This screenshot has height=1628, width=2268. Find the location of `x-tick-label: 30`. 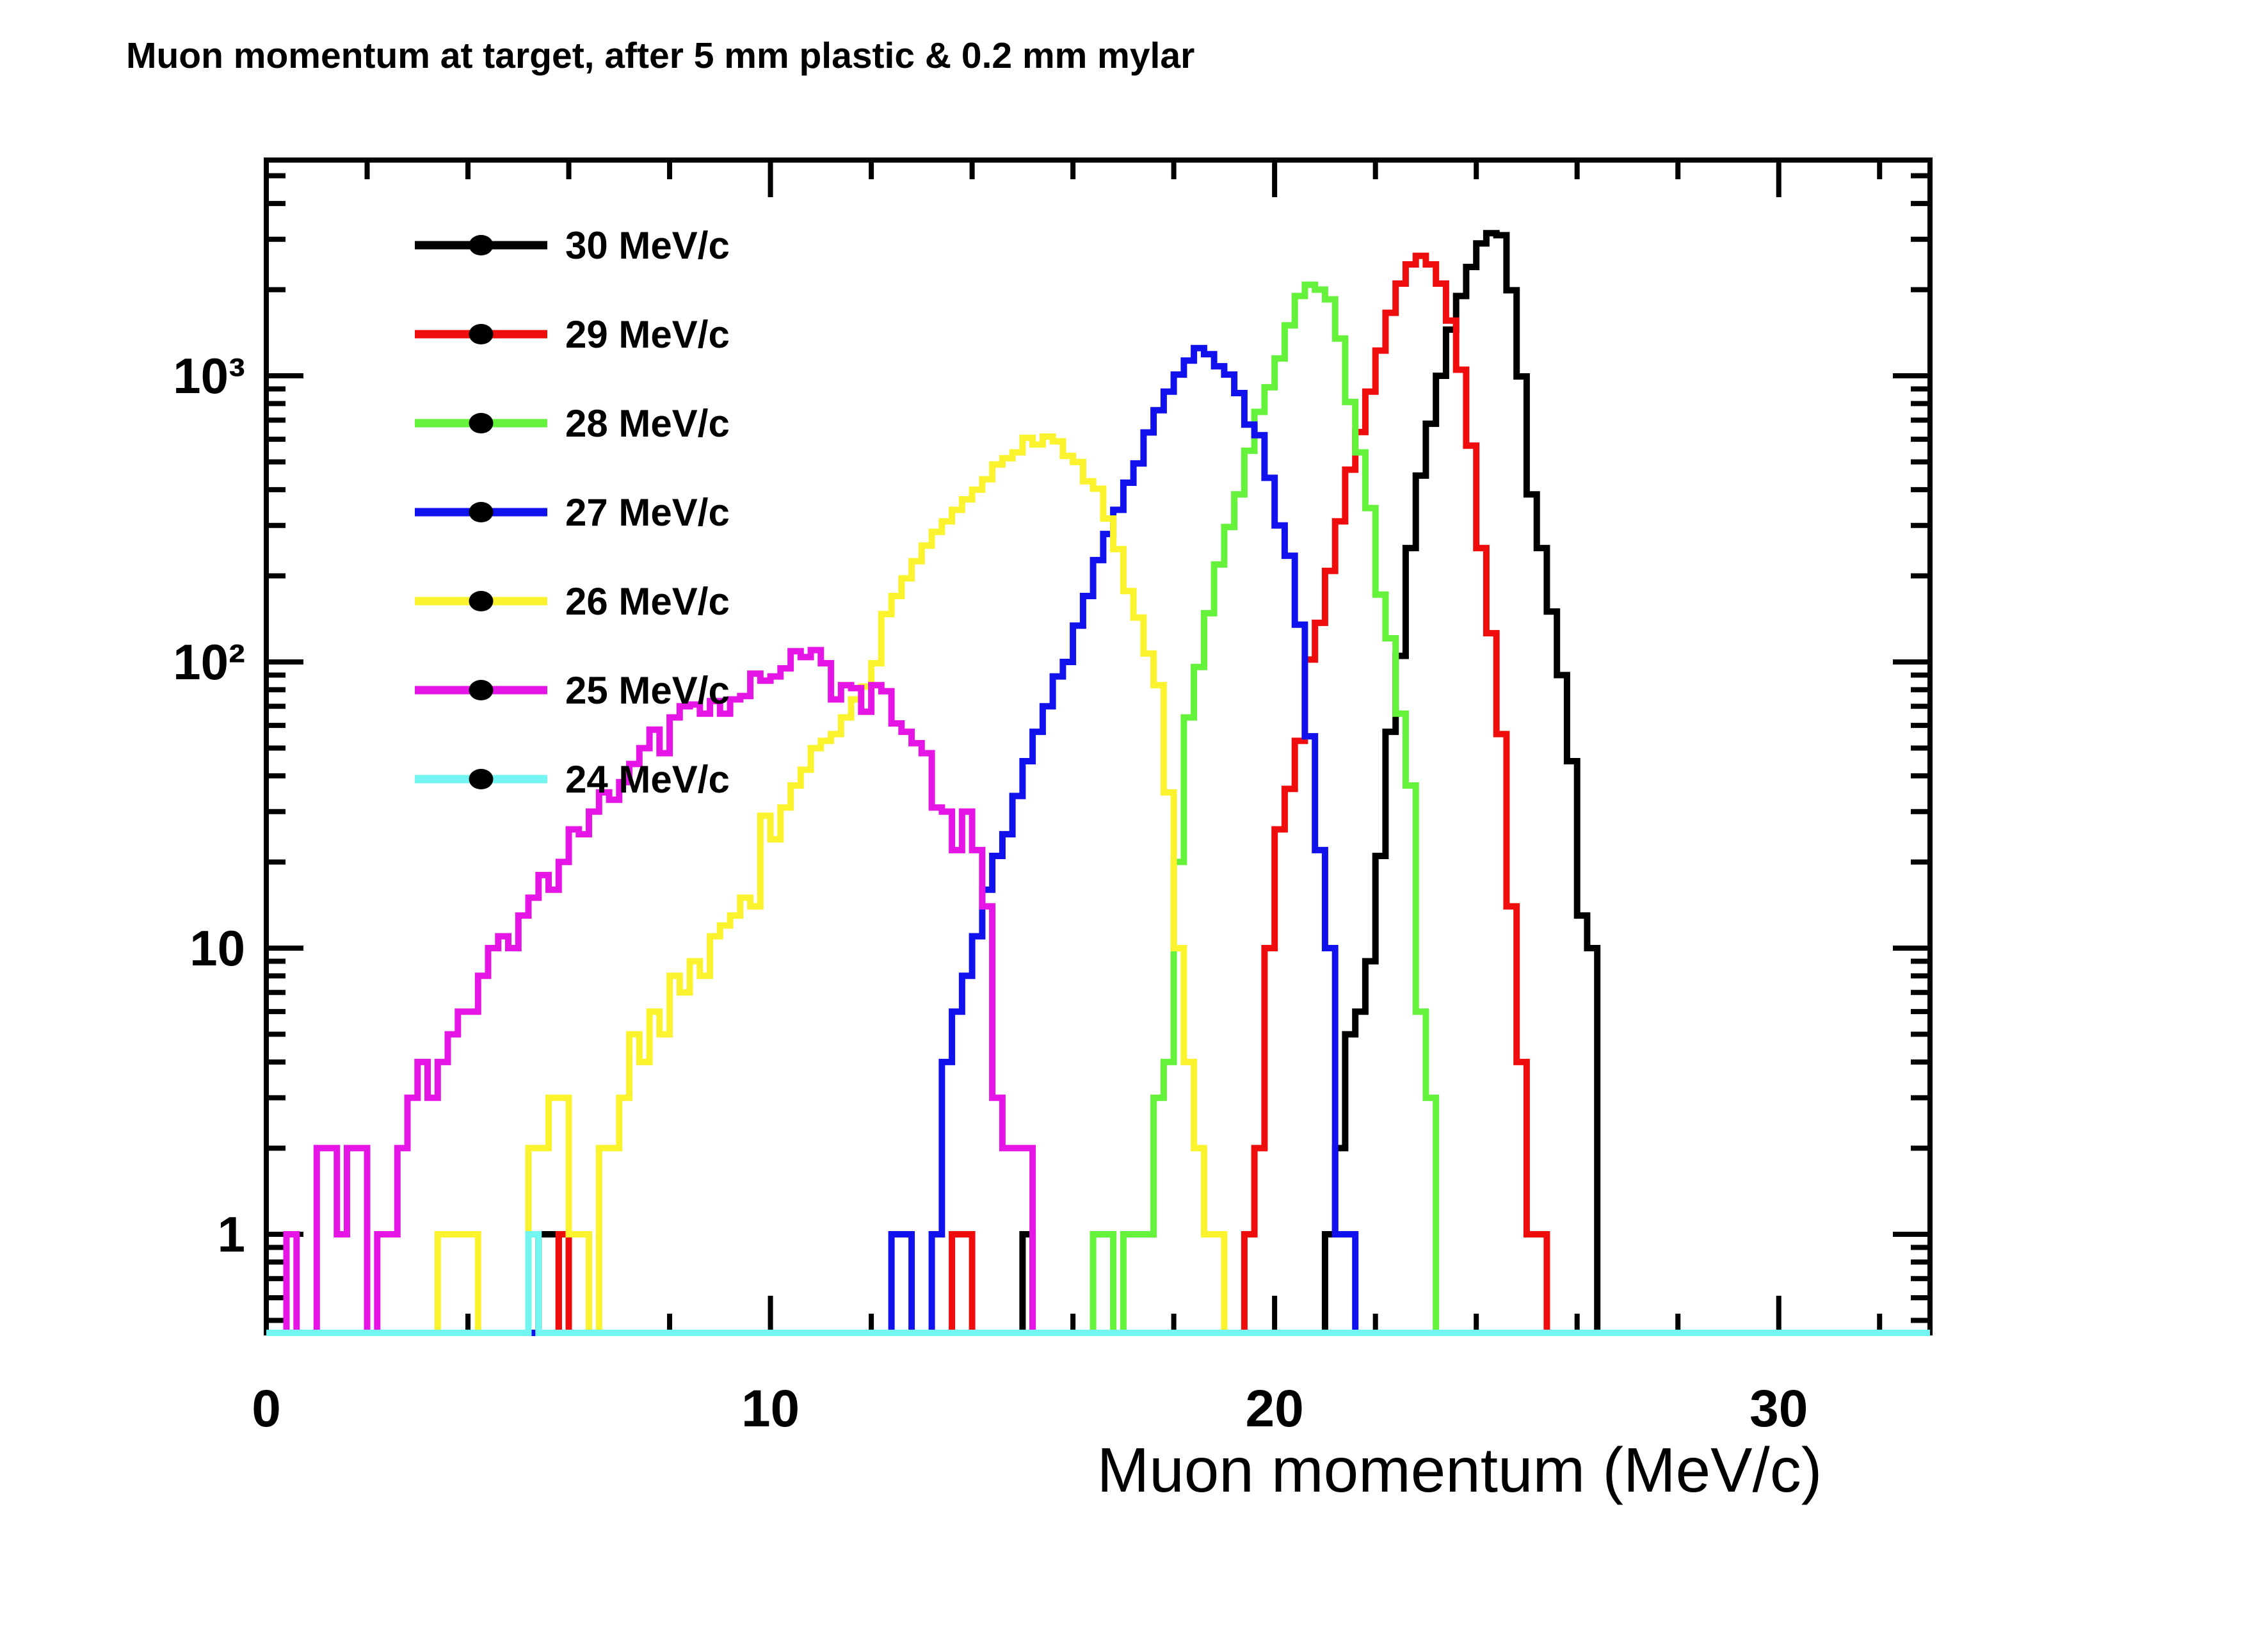

x-tick-label: 30 is located at coordinates (1778, 1409).